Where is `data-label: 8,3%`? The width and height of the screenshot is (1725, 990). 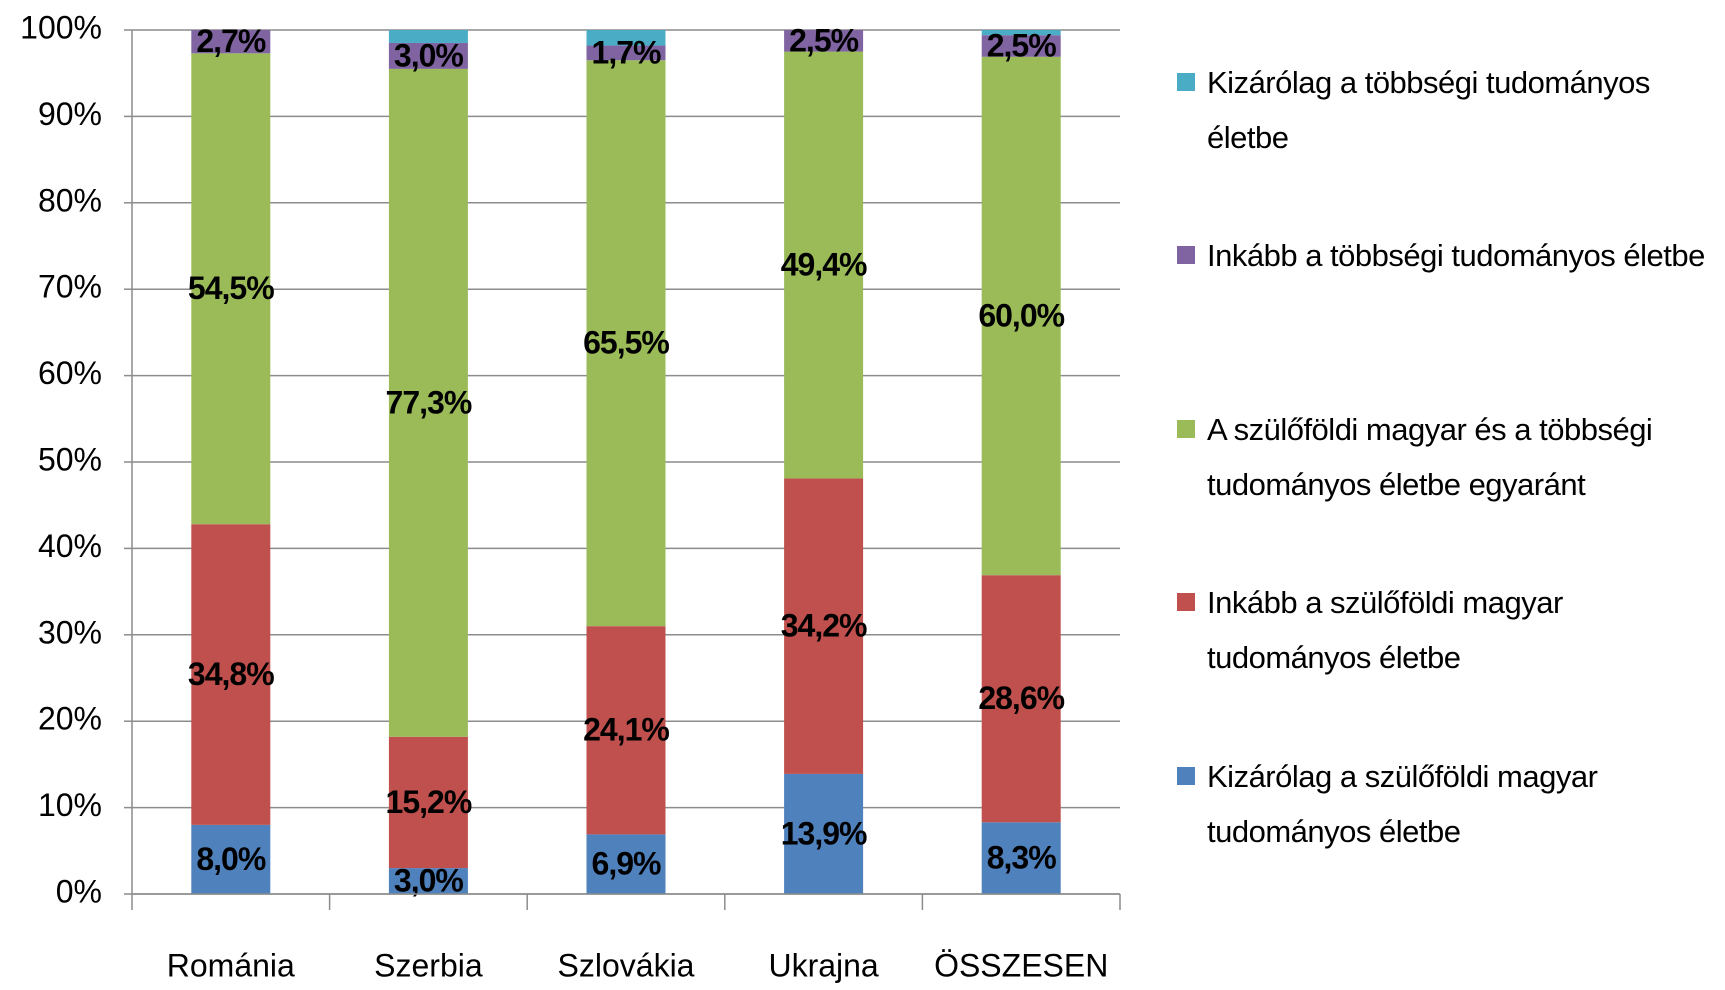 data-label: 8,3% is located at coordinates (1021, 858).